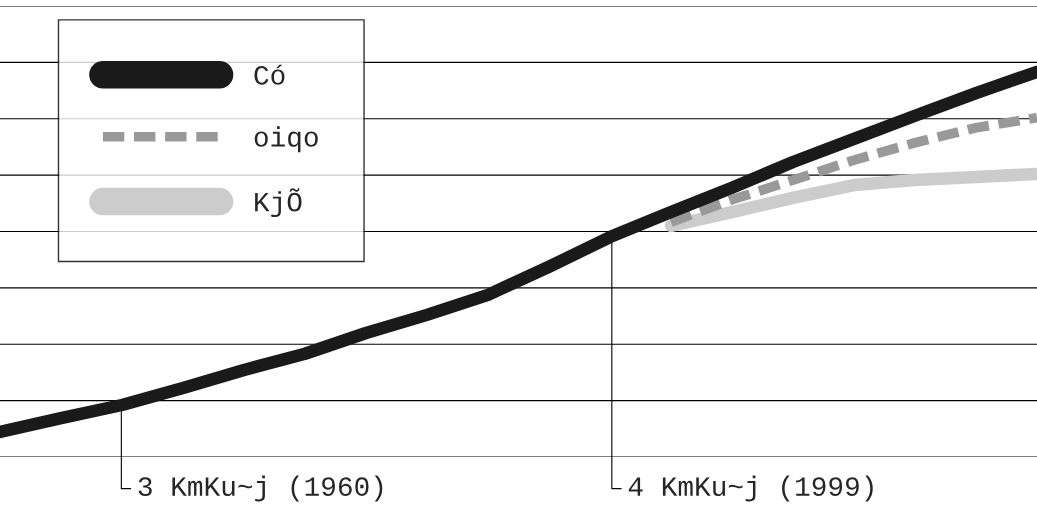 This screenshot has width=1037, height=508. I want to click on text: 3 KmKu~j (1960), so click(260, 488).